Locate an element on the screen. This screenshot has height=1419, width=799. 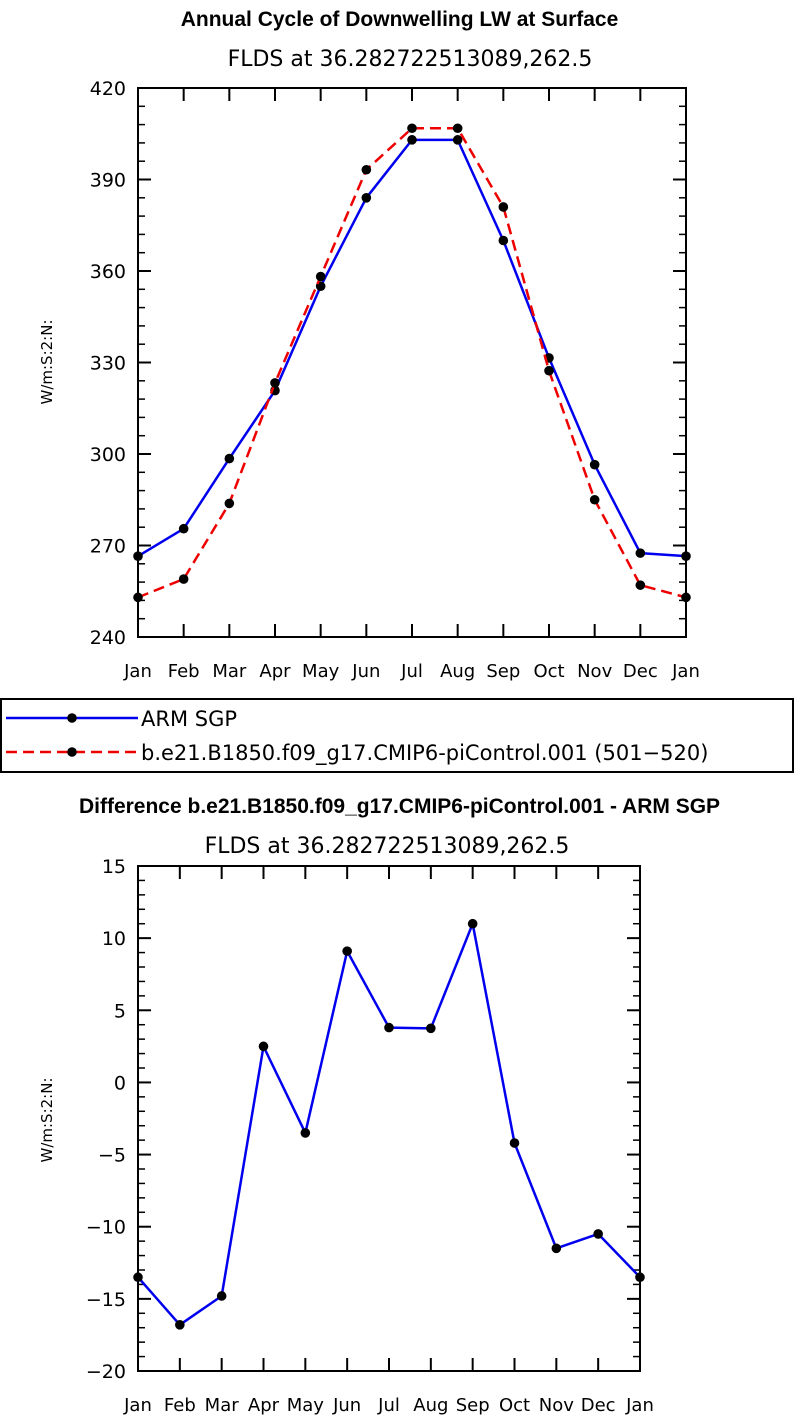
y-tick-label: 270 is located at coordinates (108, 547).